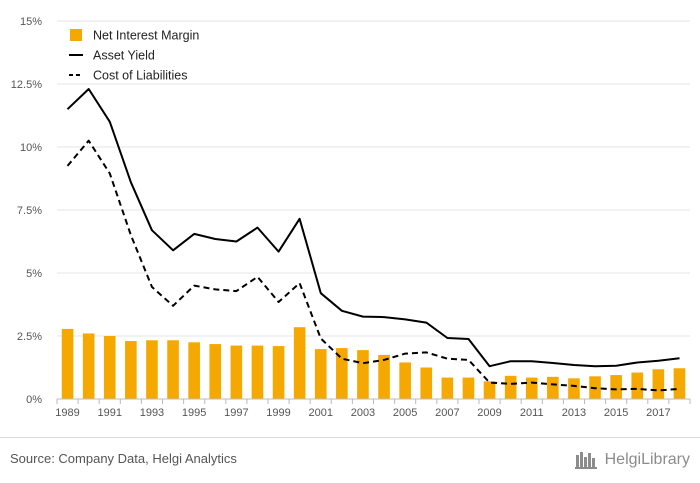  I want to click on bar-2006, so click(426, 383).